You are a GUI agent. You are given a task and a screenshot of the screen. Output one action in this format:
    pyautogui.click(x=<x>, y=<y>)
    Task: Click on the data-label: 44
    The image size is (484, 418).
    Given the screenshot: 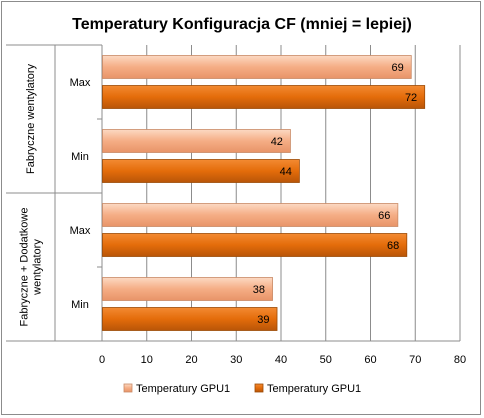 What is the action you would take?
    pyautogui.click(x=286, y=172)
    